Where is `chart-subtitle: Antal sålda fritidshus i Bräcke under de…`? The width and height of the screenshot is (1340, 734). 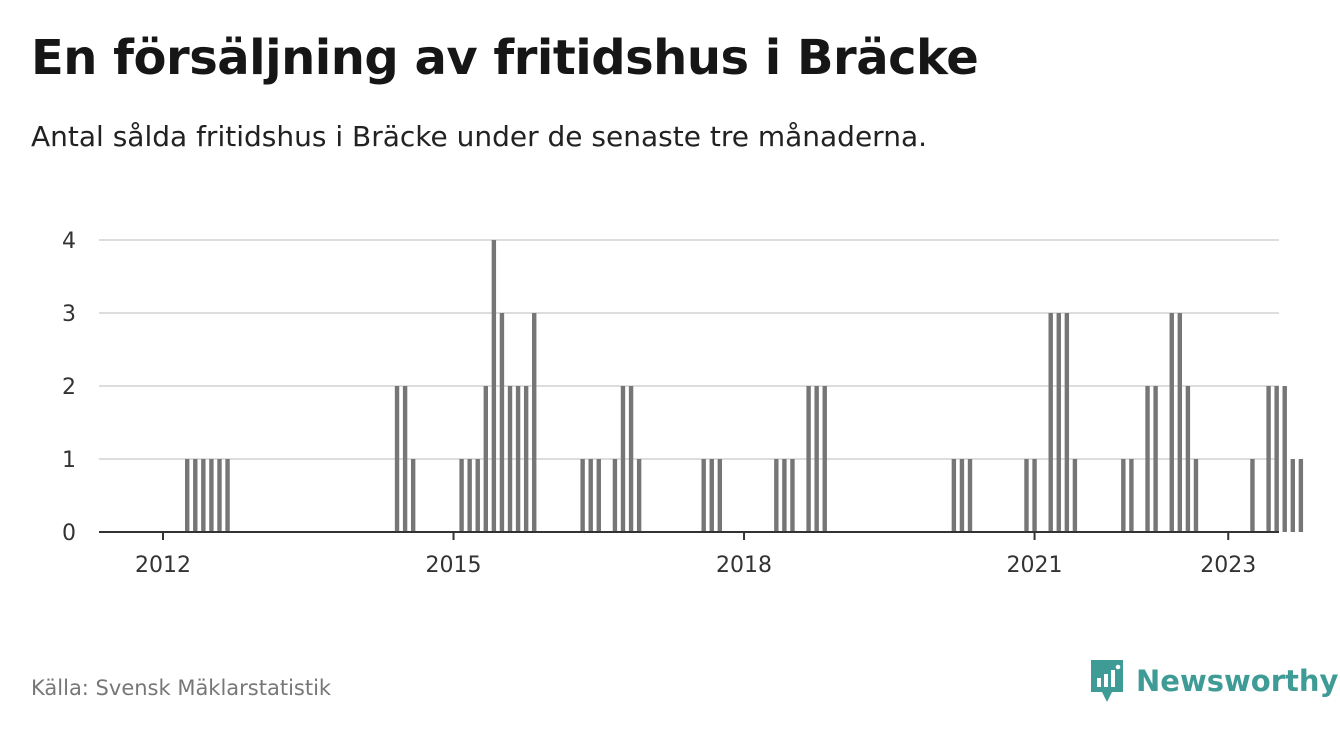 chart-subtitle: Antal sålda fritidshus i Bräcke under de… is located at coordinates (479, 136).